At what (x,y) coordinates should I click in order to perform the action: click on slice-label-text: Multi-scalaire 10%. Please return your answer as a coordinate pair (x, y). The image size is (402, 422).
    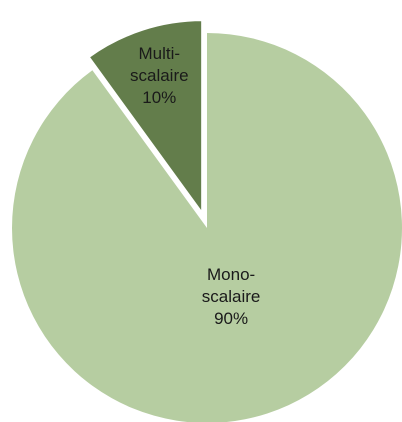
    Looking at the image, I should click on (159, 76).